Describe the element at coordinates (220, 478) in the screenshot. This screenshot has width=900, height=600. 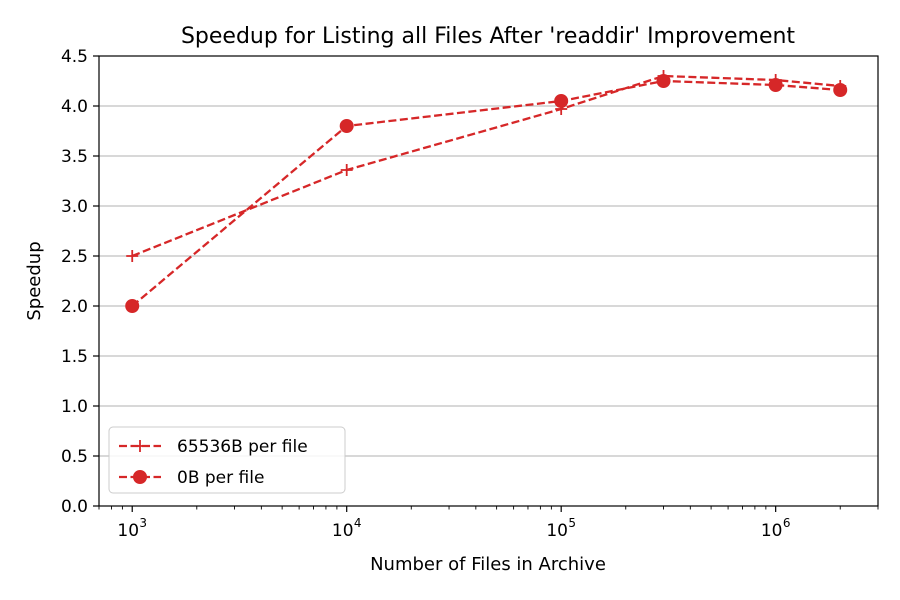
I see `legend-label: 0B per file` at that location.